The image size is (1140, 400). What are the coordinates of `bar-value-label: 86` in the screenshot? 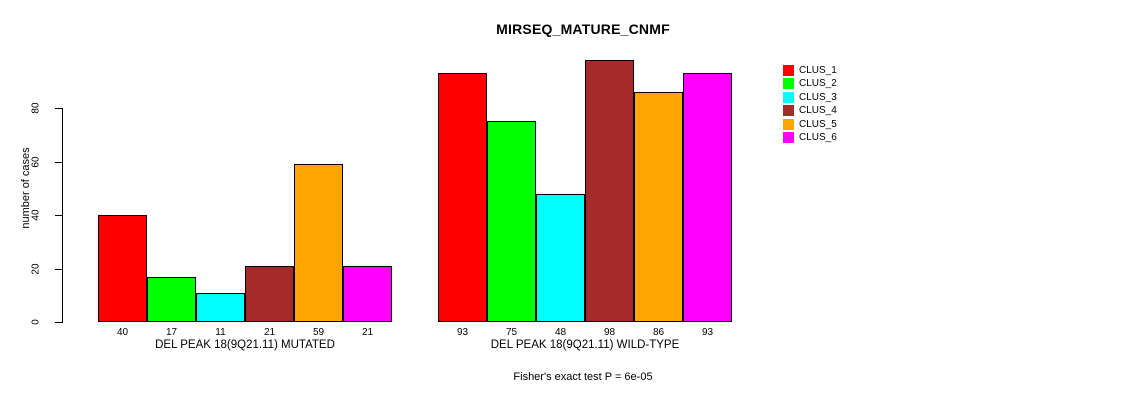 It's located at (658, 332).